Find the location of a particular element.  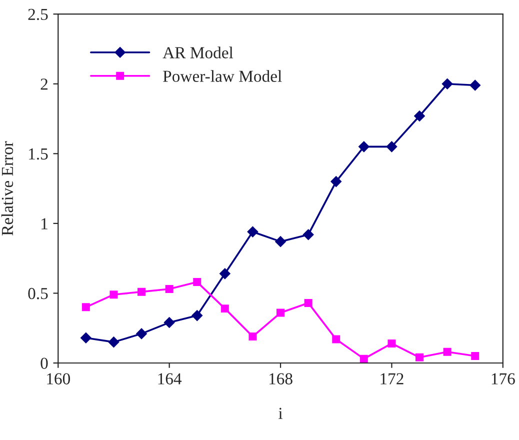

y-tick-label: 1.5 is located at coordinates (38, 154).